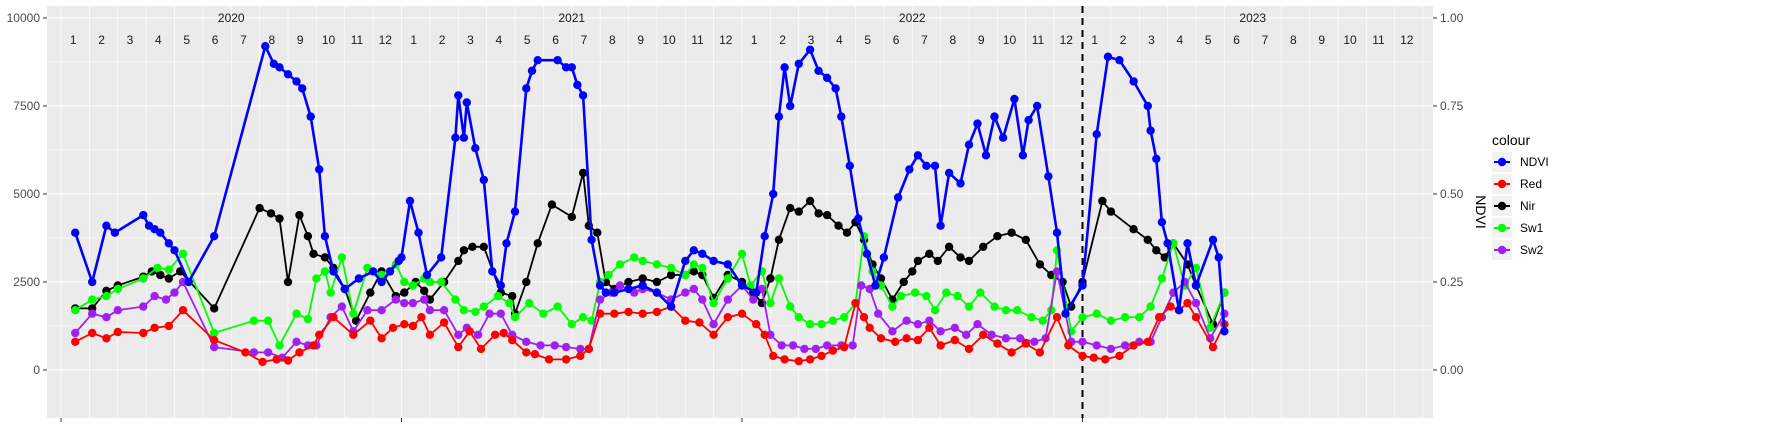 This screenshot has width=1773, height=442. What do you see at coordinates (26, 106) in the screenshot?
I see `y-left-tick-label: 7500` at bounding box center [26, 106].